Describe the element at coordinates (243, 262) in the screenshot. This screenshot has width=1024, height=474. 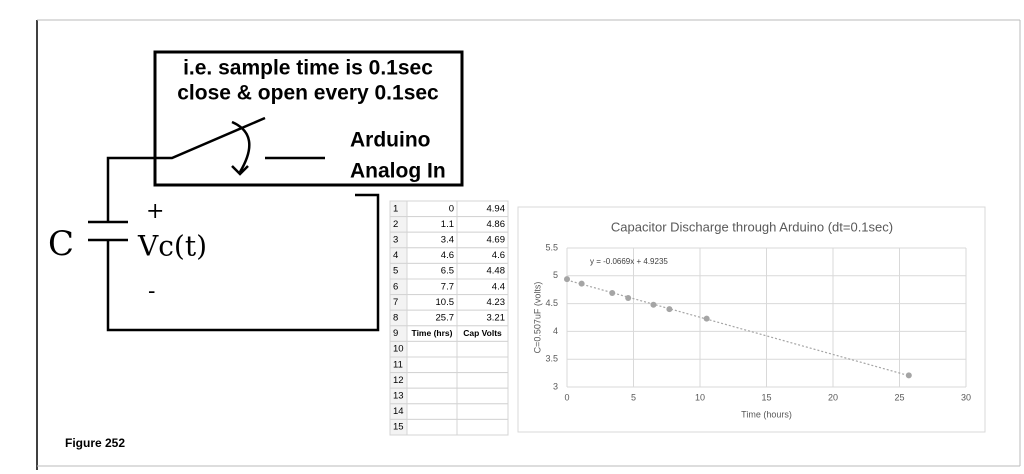
I see `wire-return` at that location.